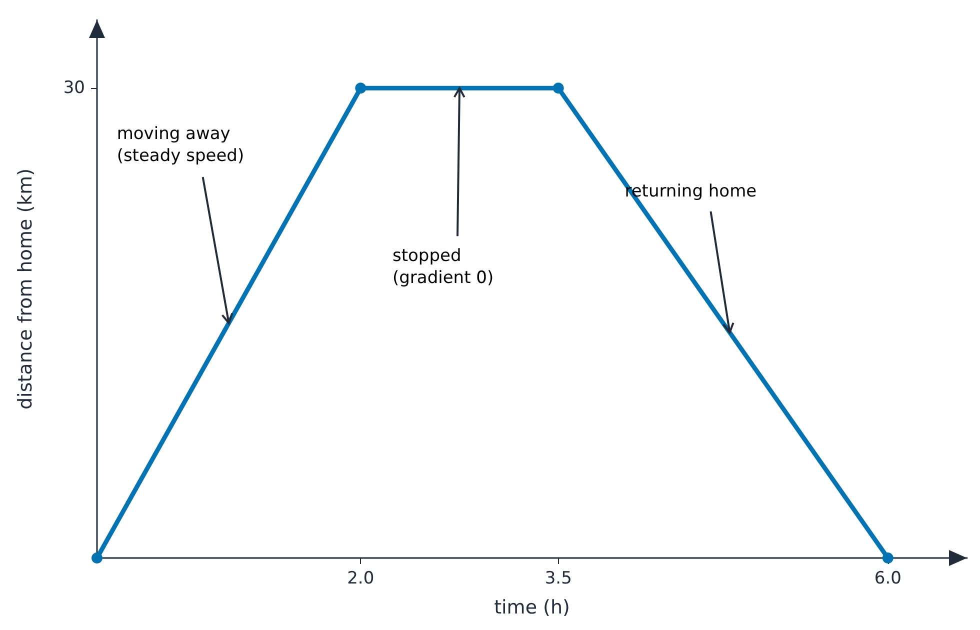 This screenshot has height=630, width=980. Describe the element at coordinates (74, 88) in the screenshot. I see `text: 30` at that location.